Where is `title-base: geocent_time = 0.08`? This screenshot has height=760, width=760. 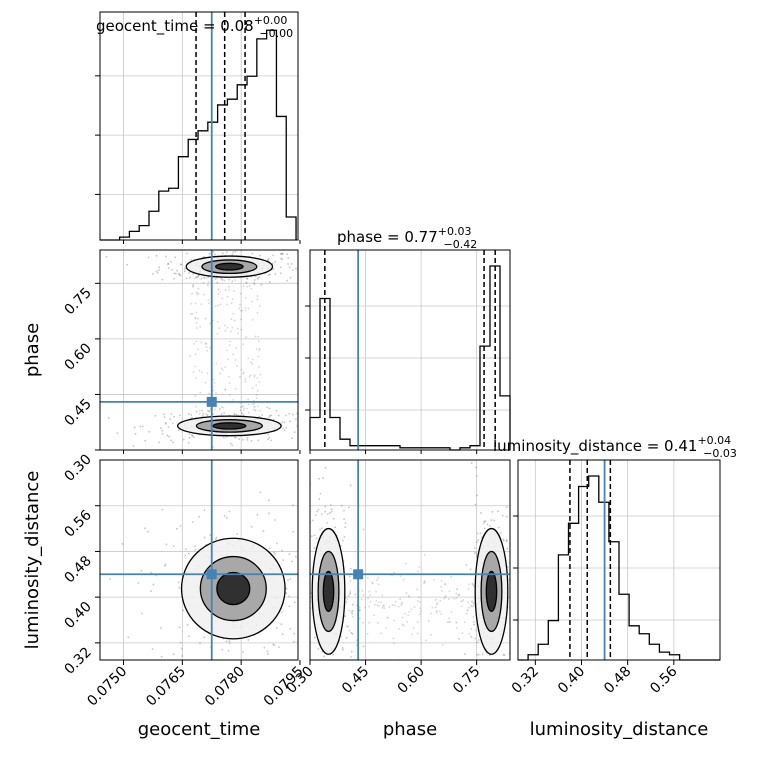
title-base: geocent_time = 0.08 is located at coordinates (175, 26).